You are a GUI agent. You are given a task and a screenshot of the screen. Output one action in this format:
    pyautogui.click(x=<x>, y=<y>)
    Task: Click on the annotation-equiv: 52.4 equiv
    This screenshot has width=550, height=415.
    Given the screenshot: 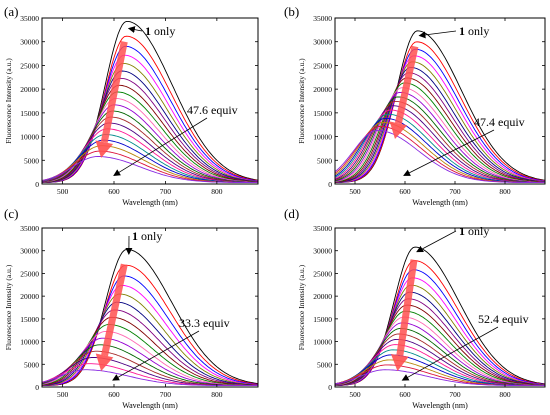 What is the action you would take?
    pyautogui.click(x=503, y=319)
    